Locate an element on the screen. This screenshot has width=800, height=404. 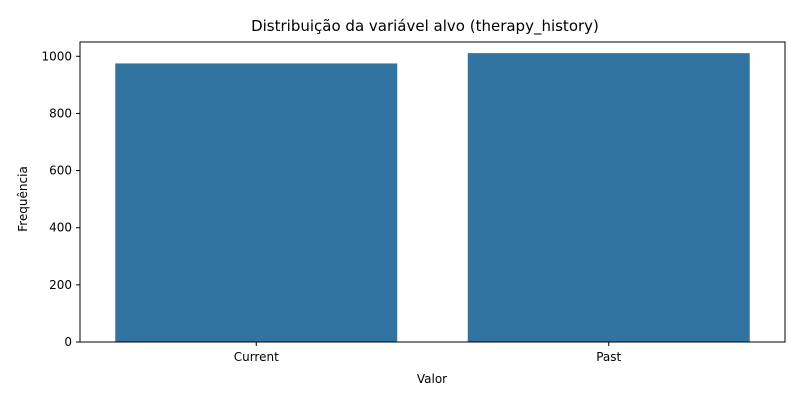
x-axis-label: Valor is located at coordinates (432, 379).